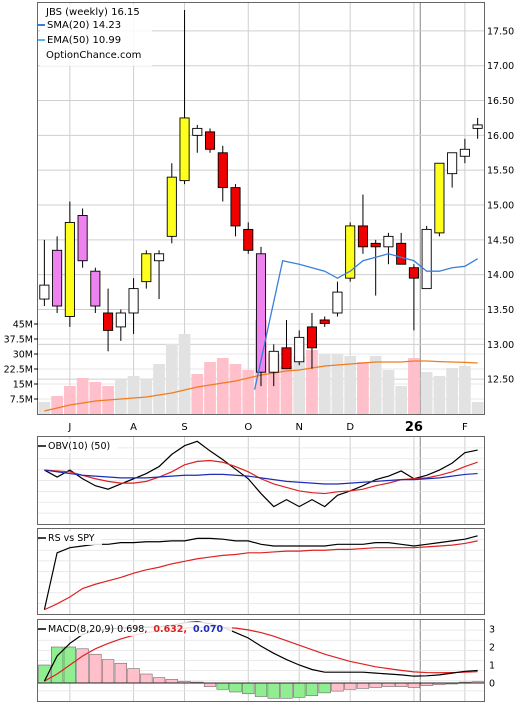 This screenshot has width=526, height=710. I want to click on month-label: F, so click(465, 427).